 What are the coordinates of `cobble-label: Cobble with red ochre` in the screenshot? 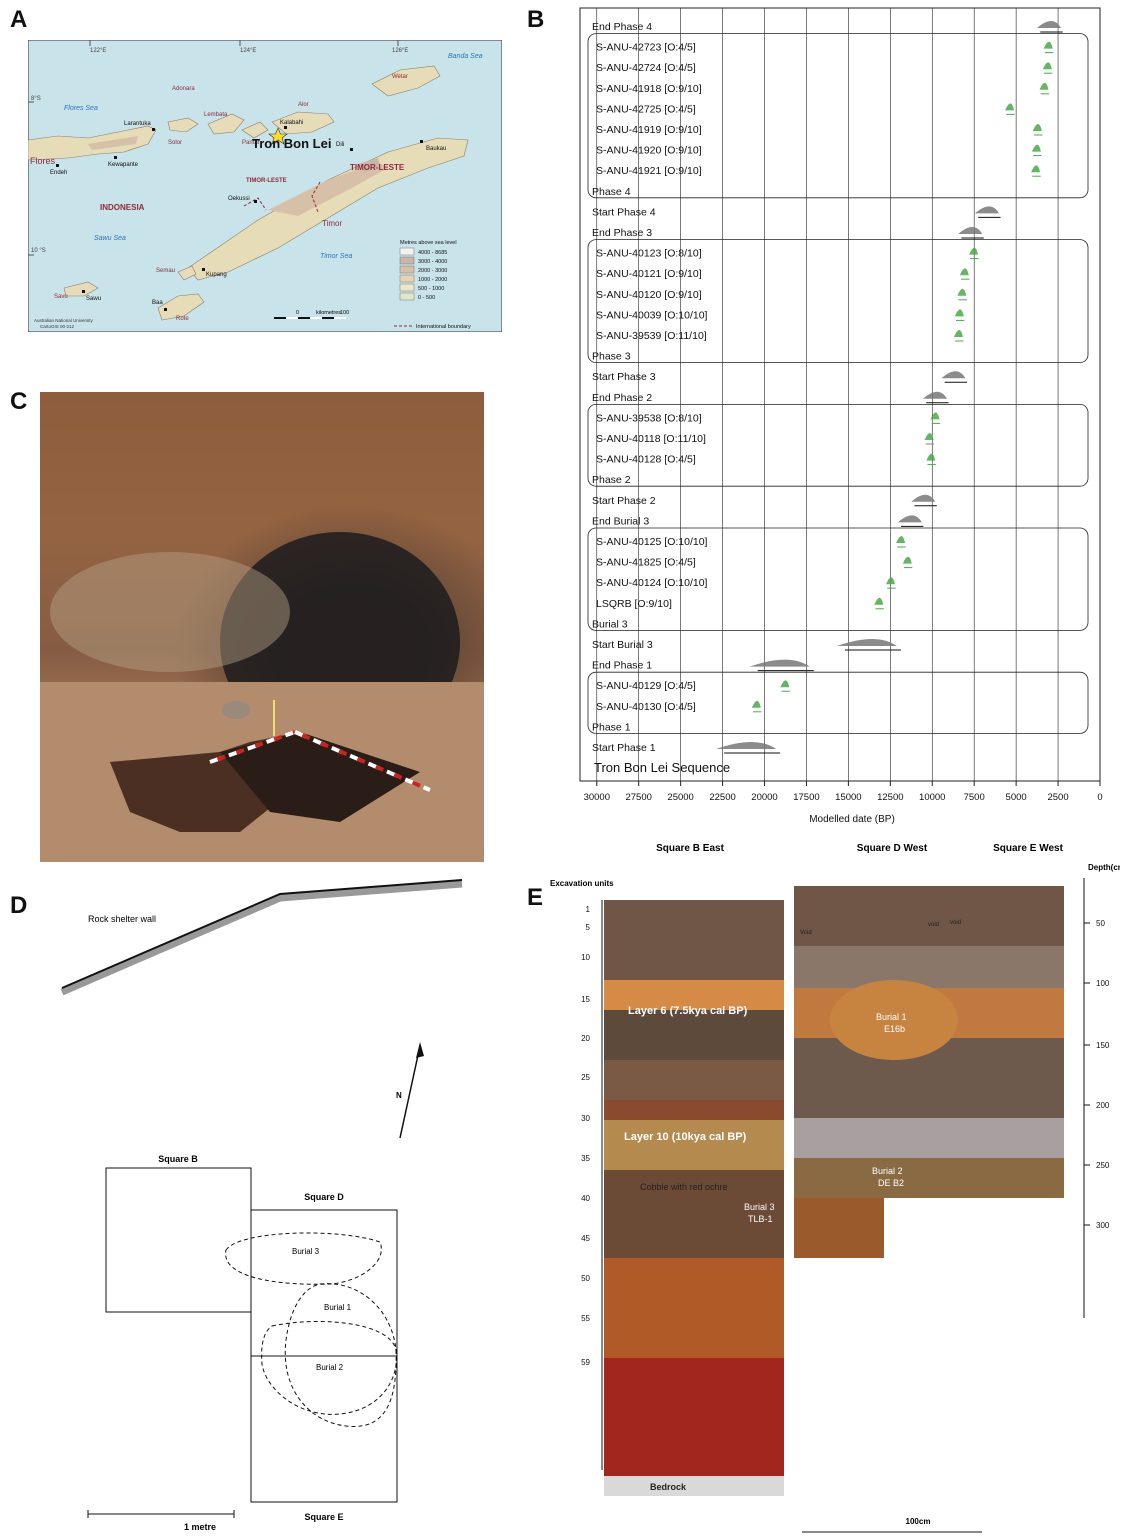 It's located at (684, 1187).